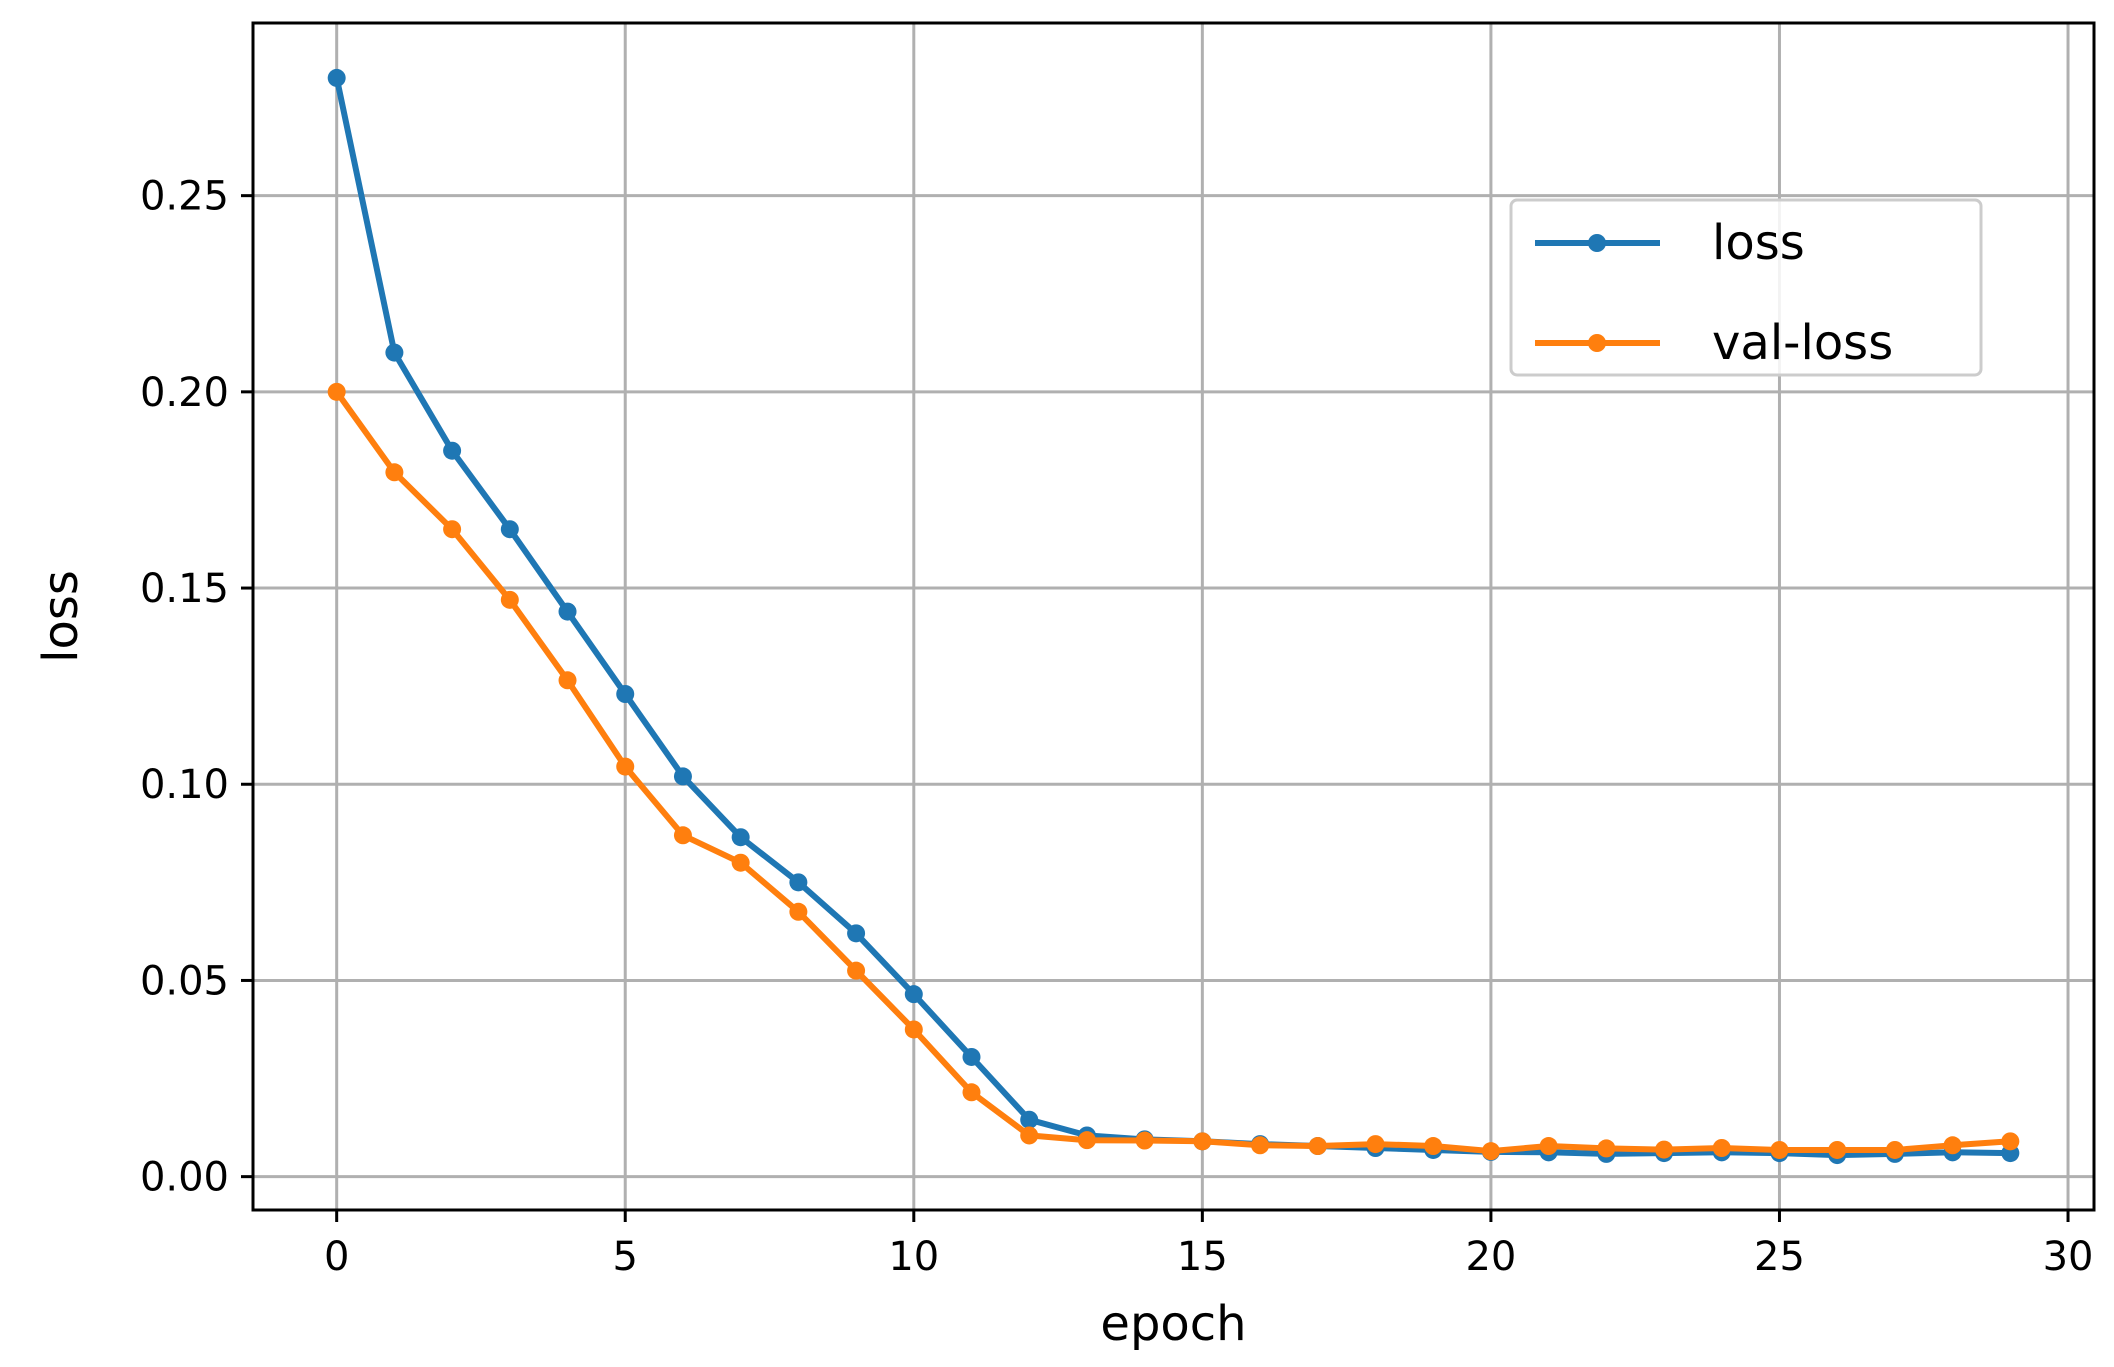 The image size is (2114, 1367). I want to click on legend-marker-loss, so click(1597, 243).